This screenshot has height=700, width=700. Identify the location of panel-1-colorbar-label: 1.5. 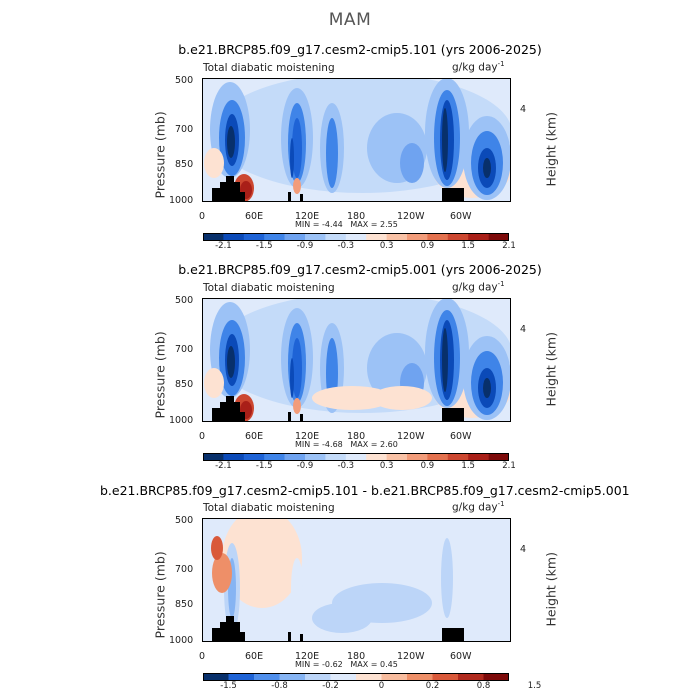
(468, 246).